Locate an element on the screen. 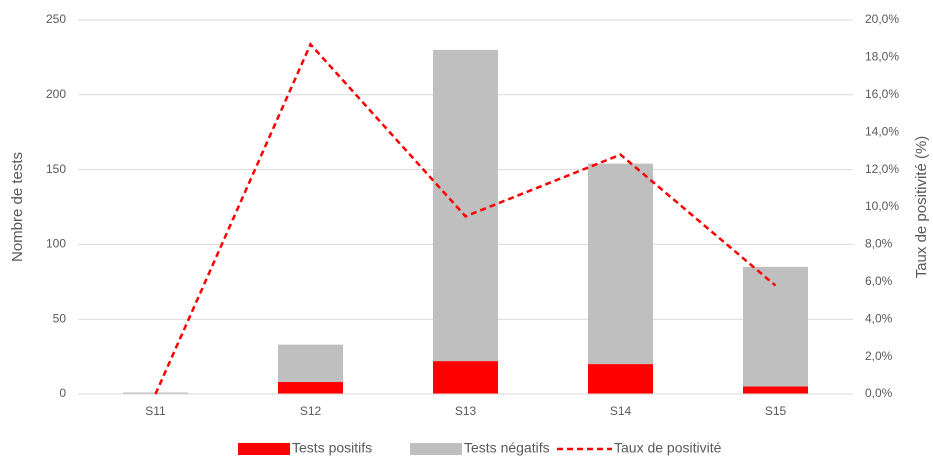 This screenshot has height=459, width=933. y2-tick-label: 0,0% is located at coordinates (879, 393).